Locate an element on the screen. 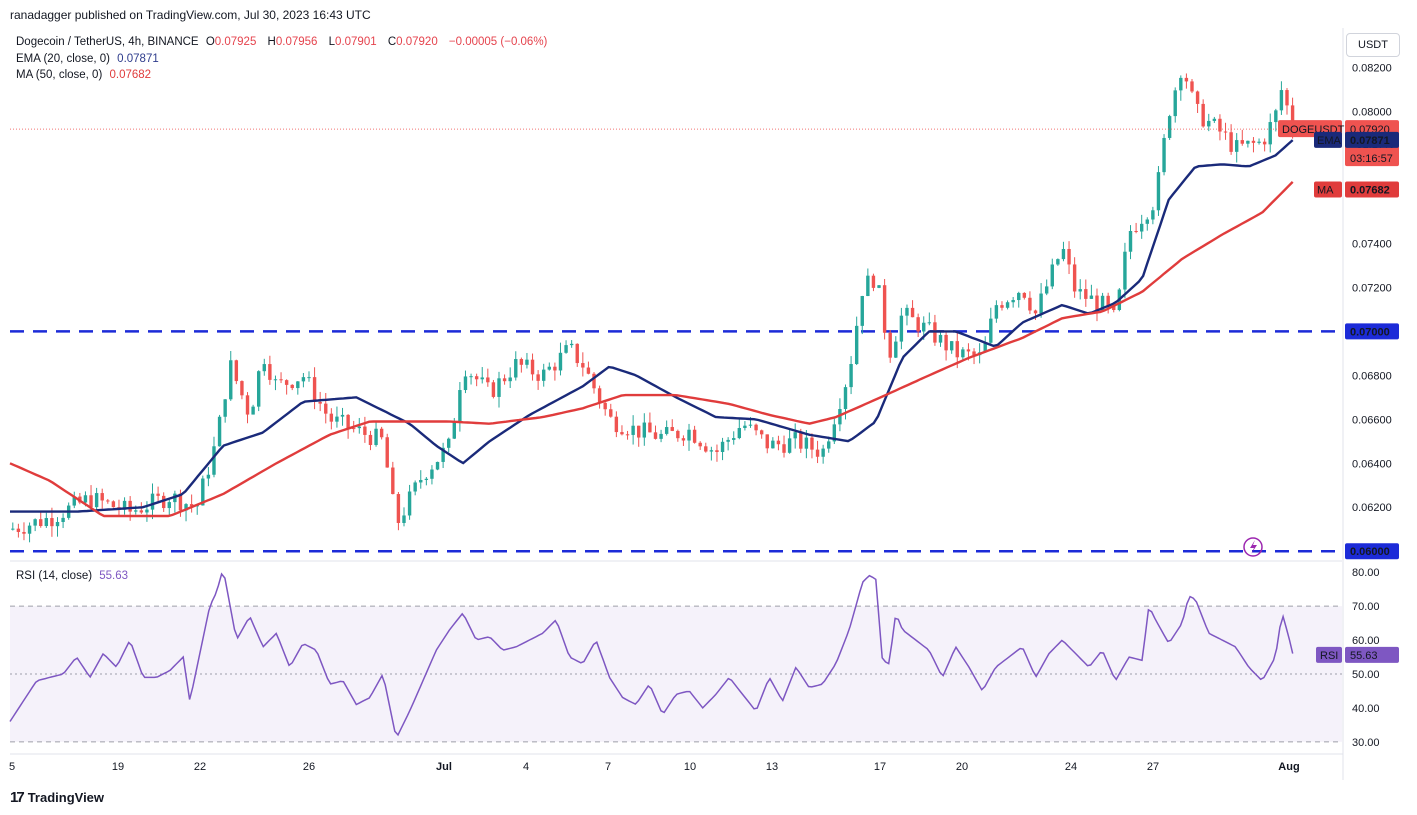 This screenshot has height=815, width=1417. time-tick-label: 5 is located at coordinates (12, 767).